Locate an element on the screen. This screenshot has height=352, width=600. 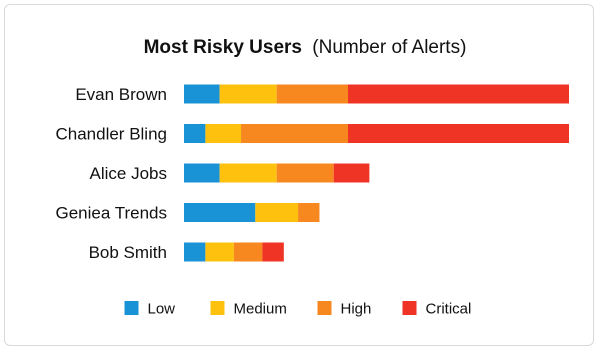
legend-swatch-medium is located at coordinates (217, 308).